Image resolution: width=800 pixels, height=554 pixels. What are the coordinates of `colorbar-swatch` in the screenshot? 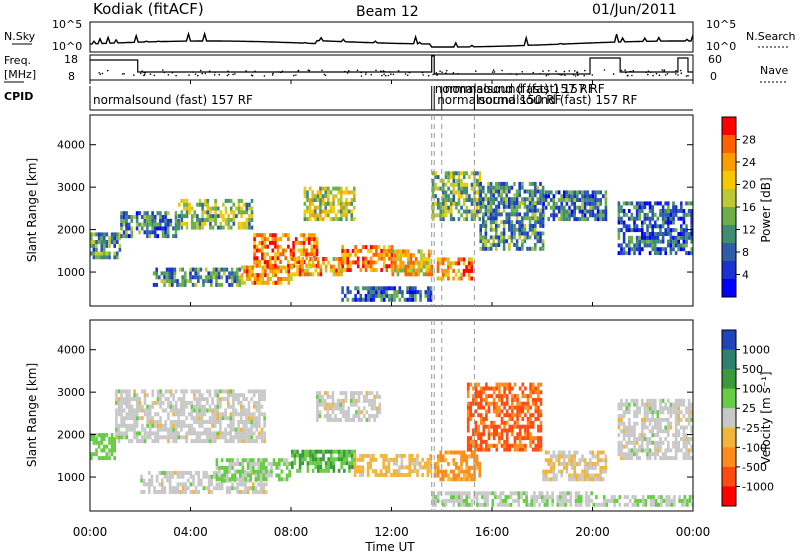 It's located at (729, 288).